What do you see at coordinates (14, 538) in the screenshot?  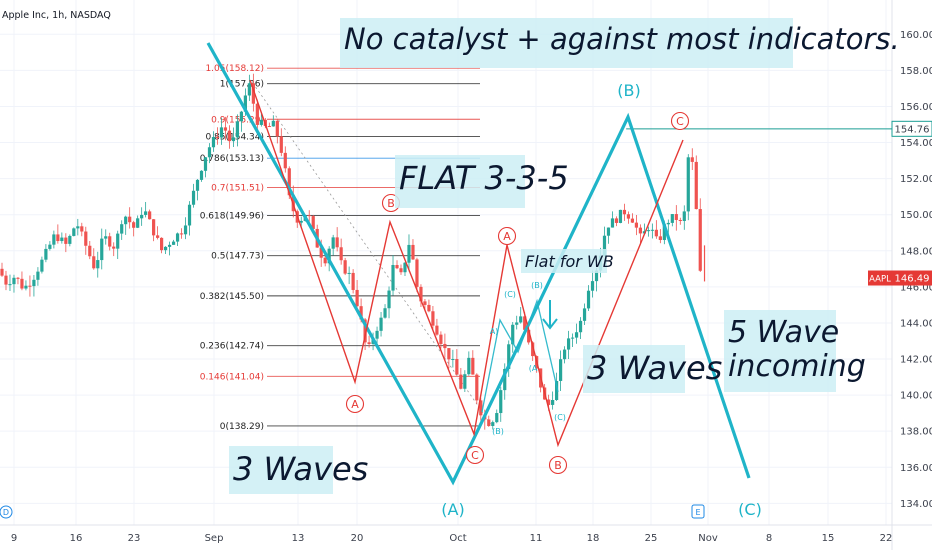 I see `x-tick-label: 9` at bounding box center [14, 538].